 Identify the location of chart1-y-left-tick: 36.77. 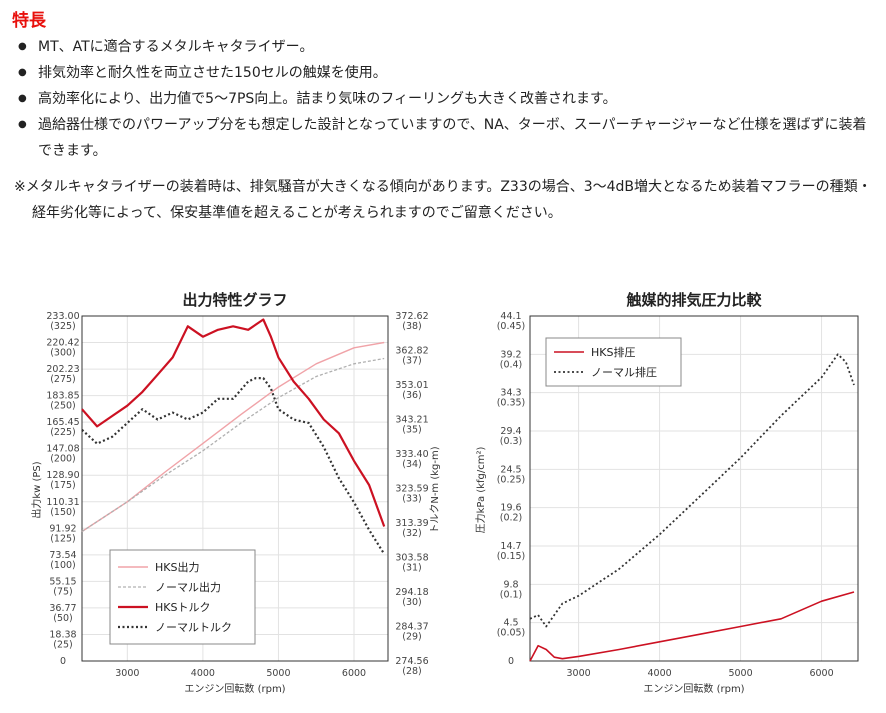
(62, 608).